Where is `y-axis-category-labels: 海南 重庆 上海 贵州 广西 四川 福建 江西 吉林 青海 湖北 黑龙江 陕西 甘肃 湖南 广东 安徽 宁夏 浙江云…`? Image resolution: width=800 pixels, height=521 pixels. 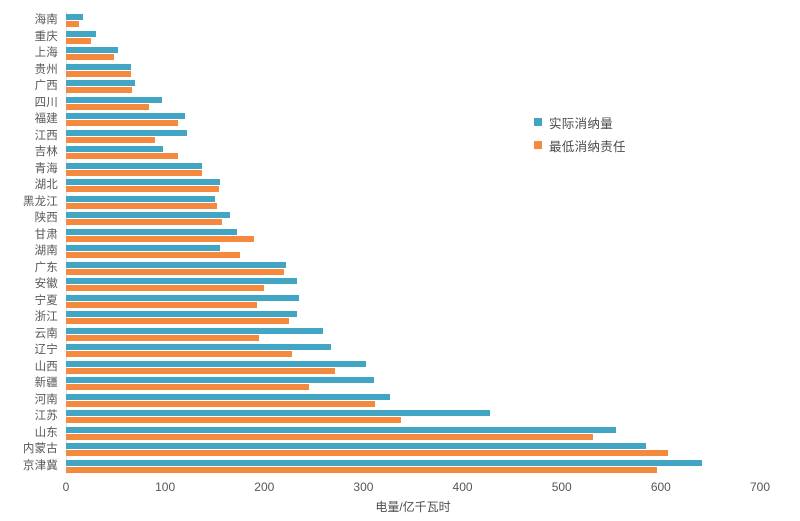 y-axis-category-labels: 海南 重庆 上海 贵州 广西 四川 福建 江西 吉林 青海 湖北 黑龙江 陕西 甘肃 湖南 广东 安徽 宁夏 浙江云… is located at coordinates (31, 243).